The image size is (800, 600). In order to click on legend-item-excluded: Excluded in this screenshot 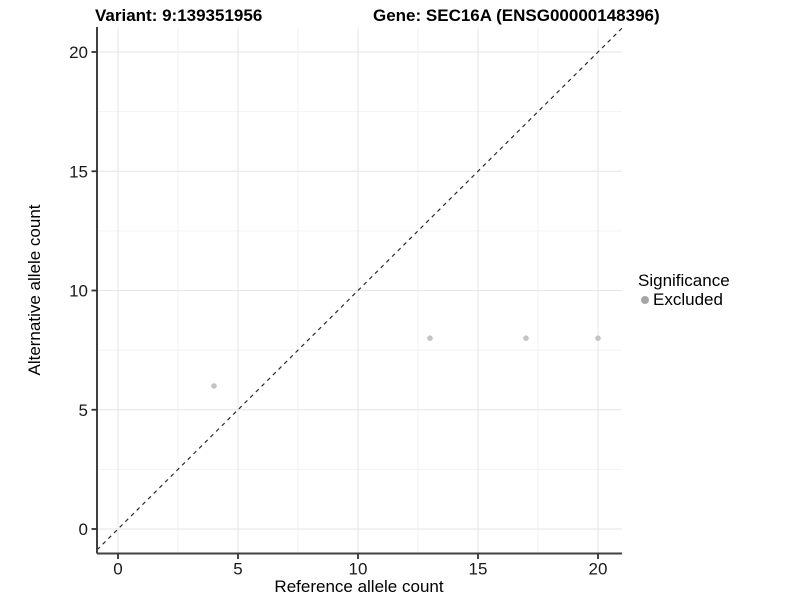, I will do `click(685, 300)`.